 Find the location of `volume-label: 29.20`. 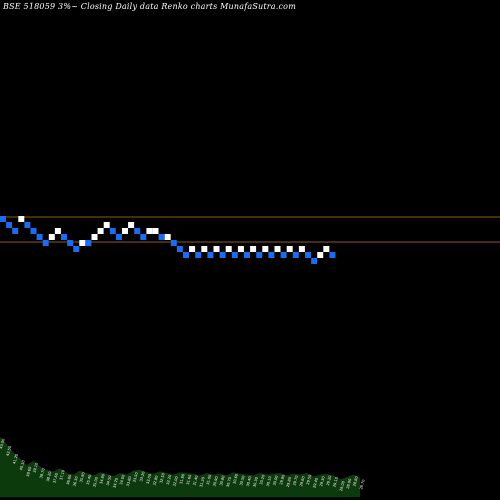

volume-label: 29.20 is located at coordinates (329, 480).